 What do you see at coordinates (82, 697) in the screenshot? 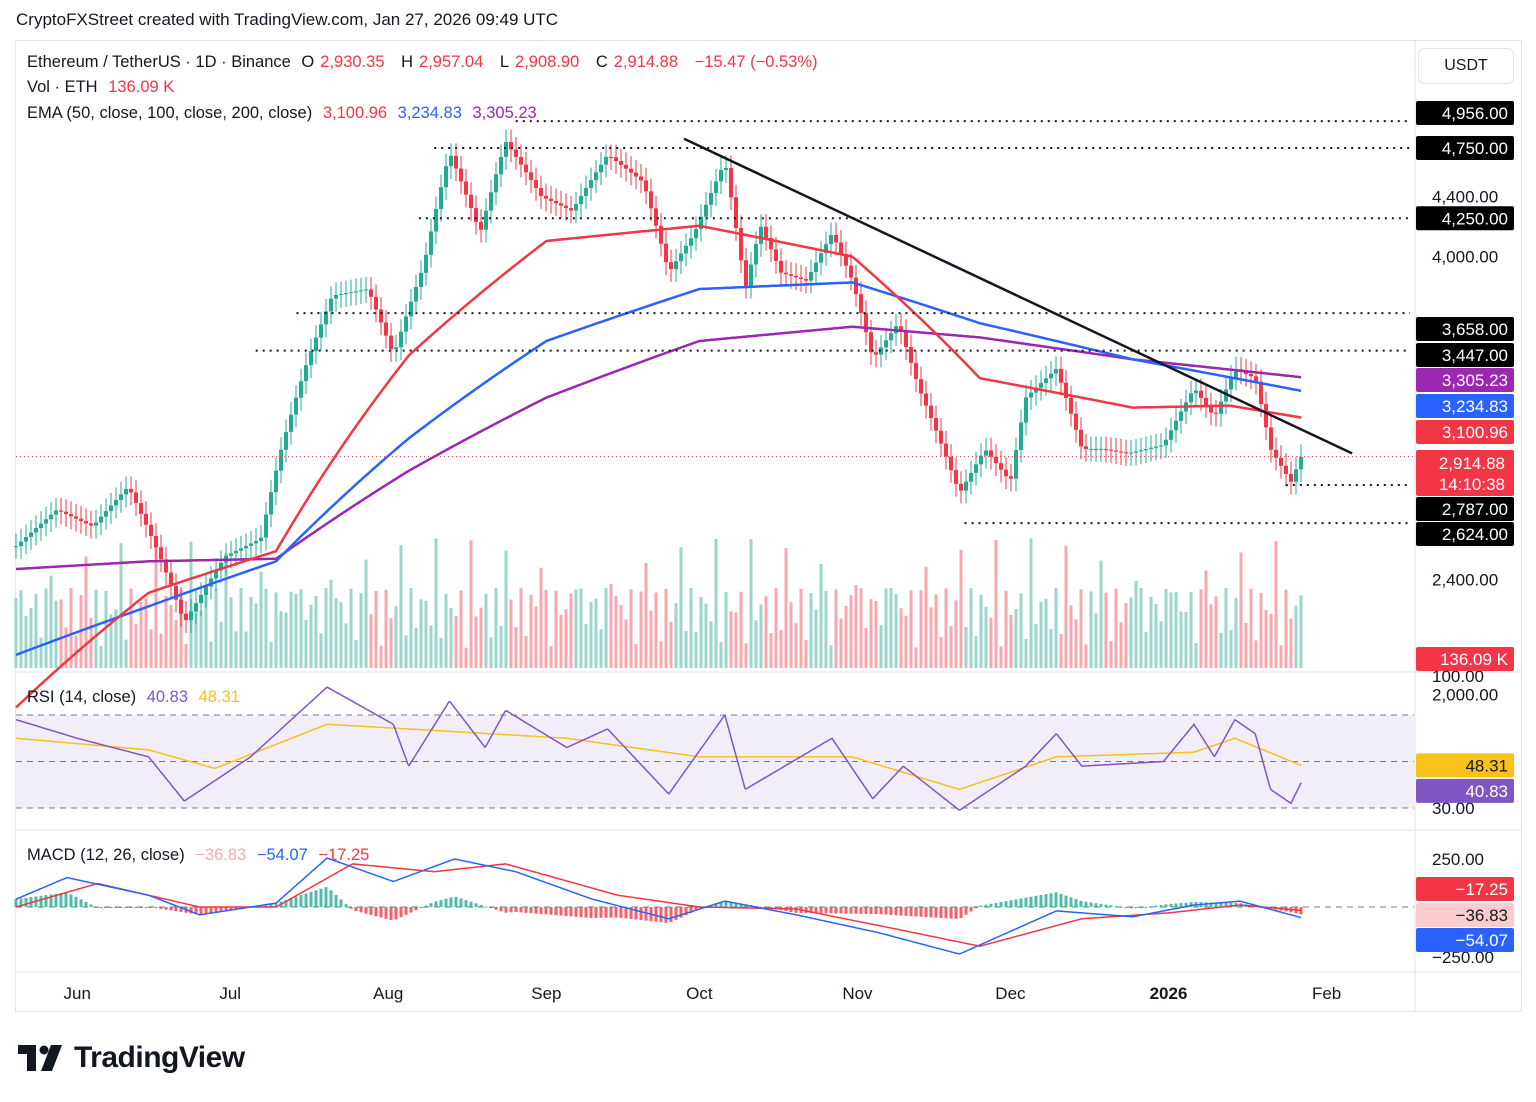
I see `rsi-label: RSI (14, close)` at bounding box center [82, 697].